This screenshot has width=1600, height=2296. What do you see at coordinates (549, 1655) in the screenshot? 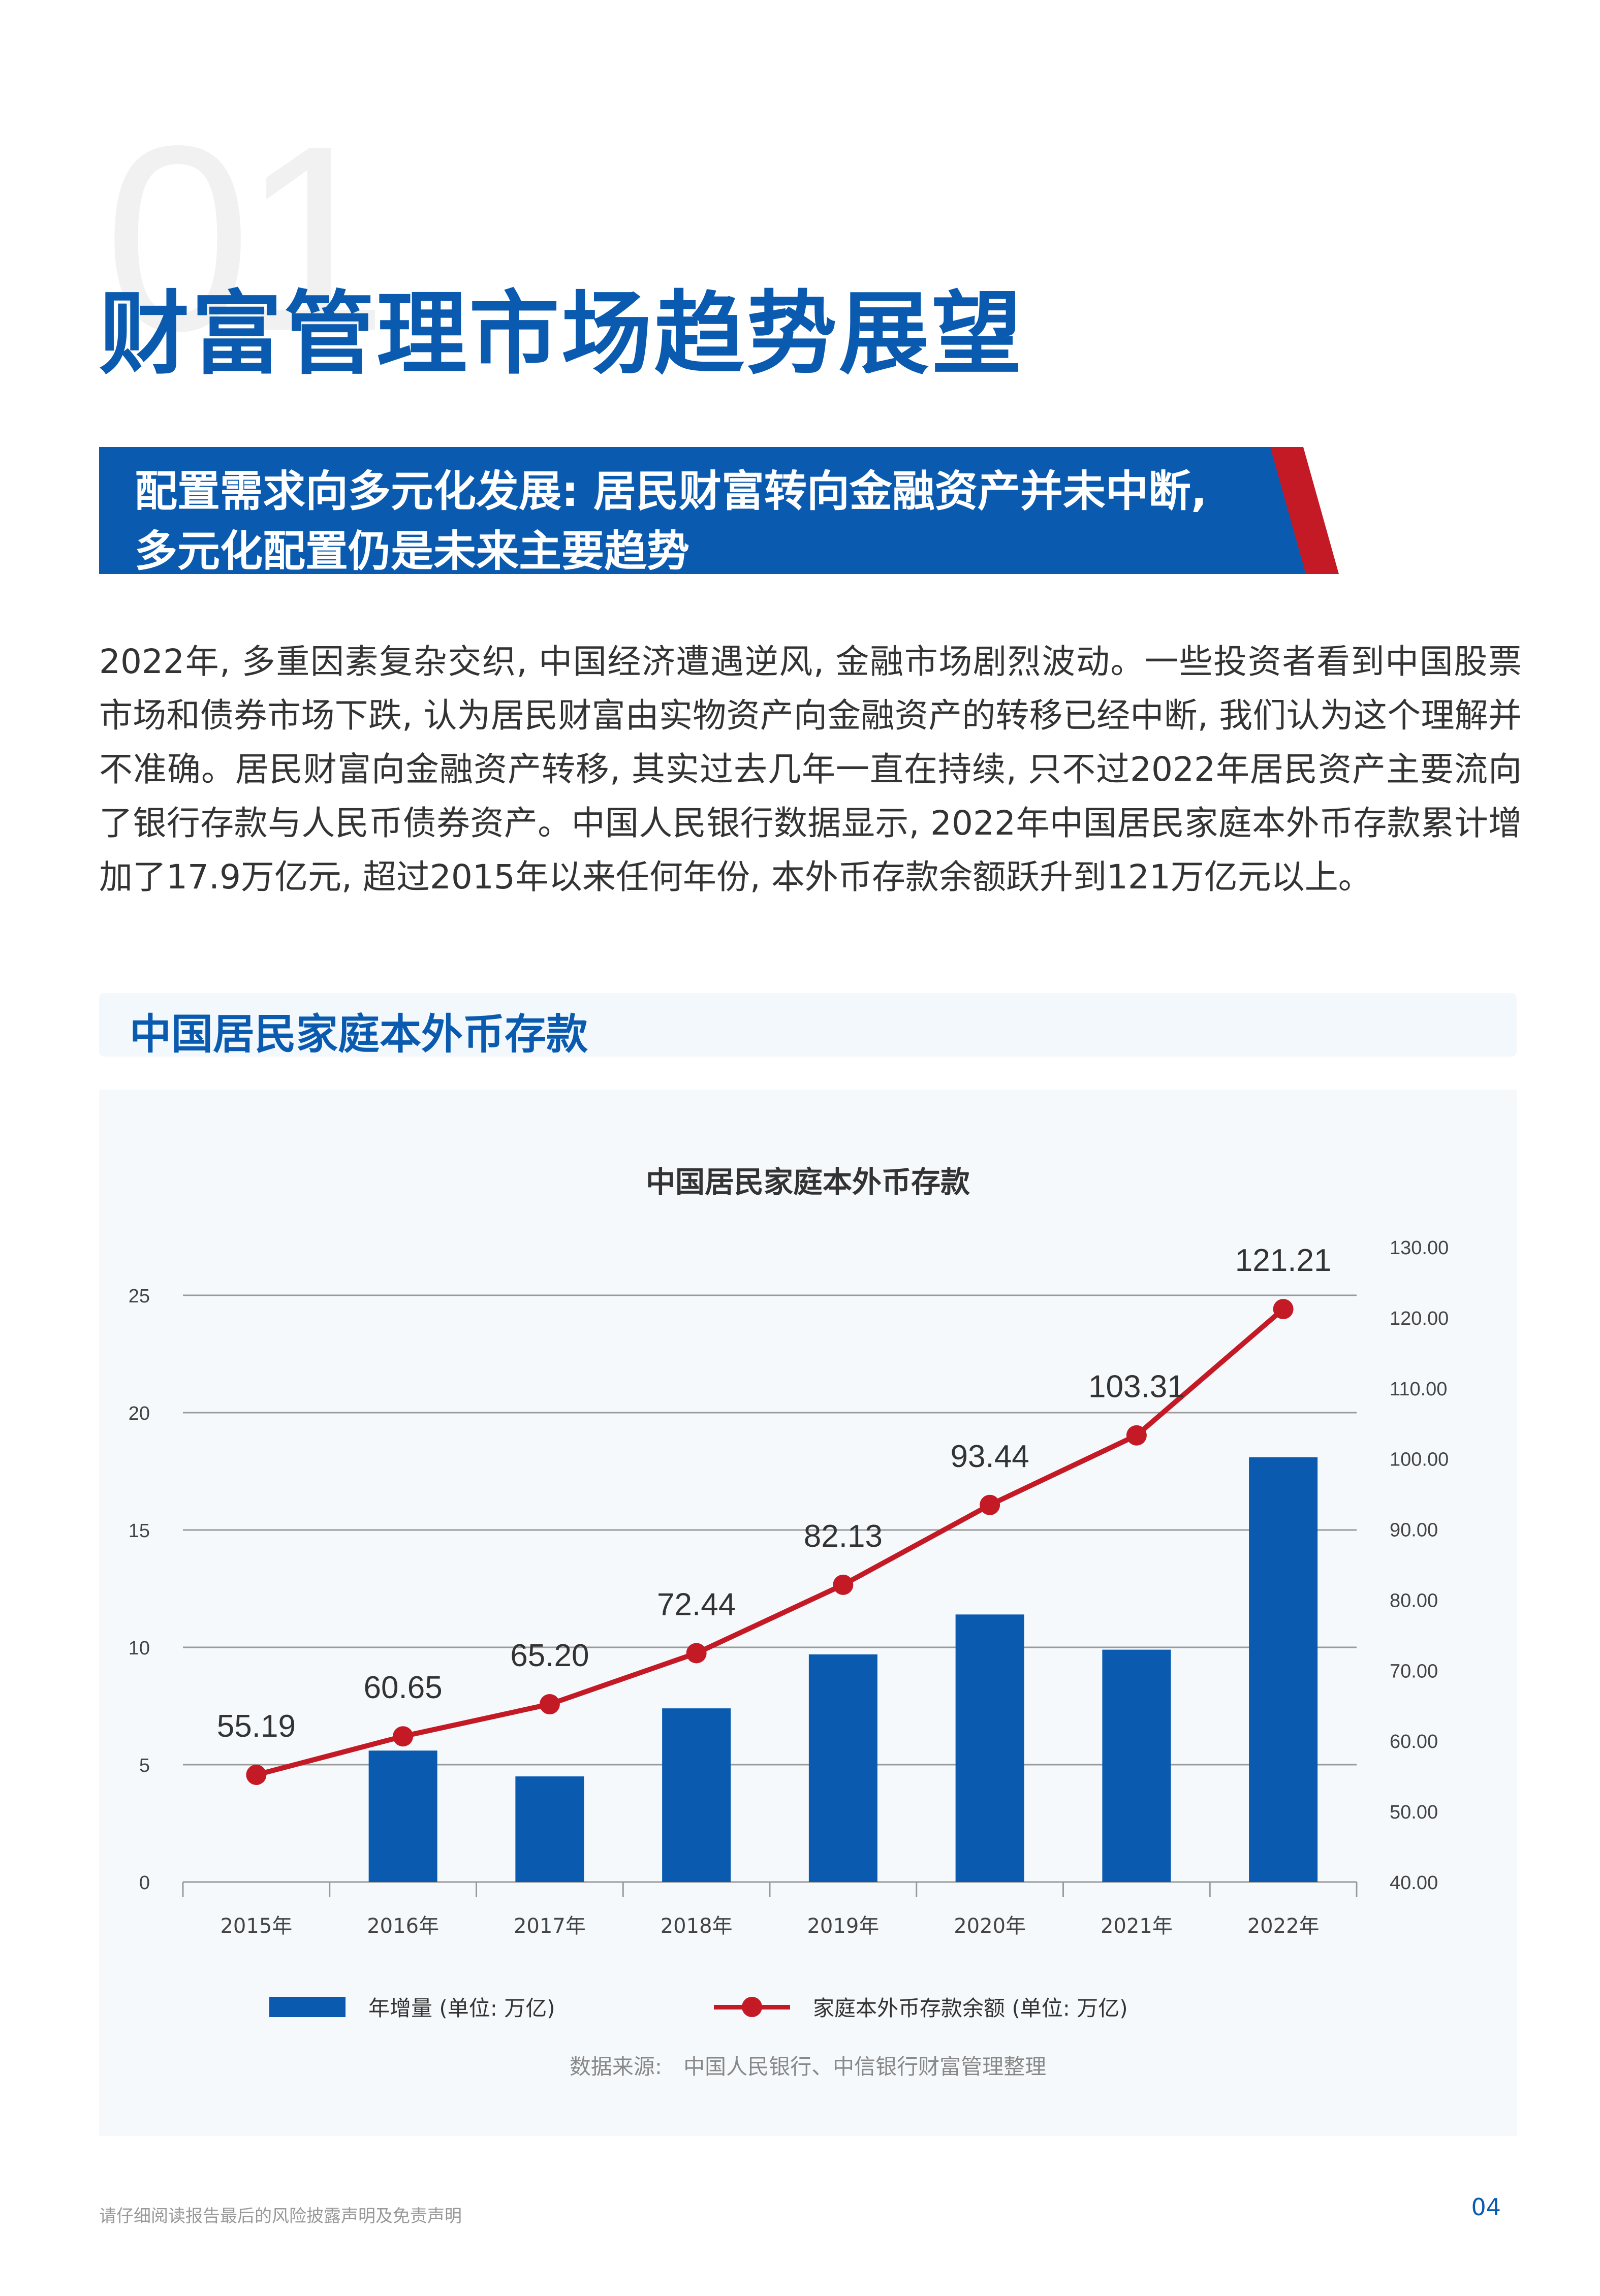
I see `data-label: 65.20` at bounding box center [549, 1655].